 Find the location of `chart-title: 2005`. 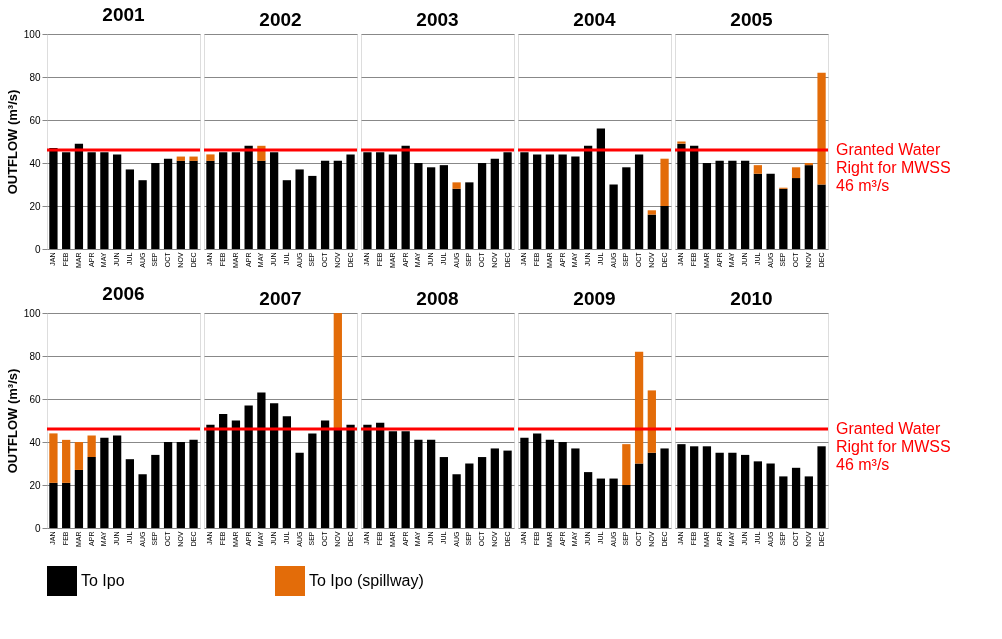

chart-title: 2005 is located at coordinates (752, 19).